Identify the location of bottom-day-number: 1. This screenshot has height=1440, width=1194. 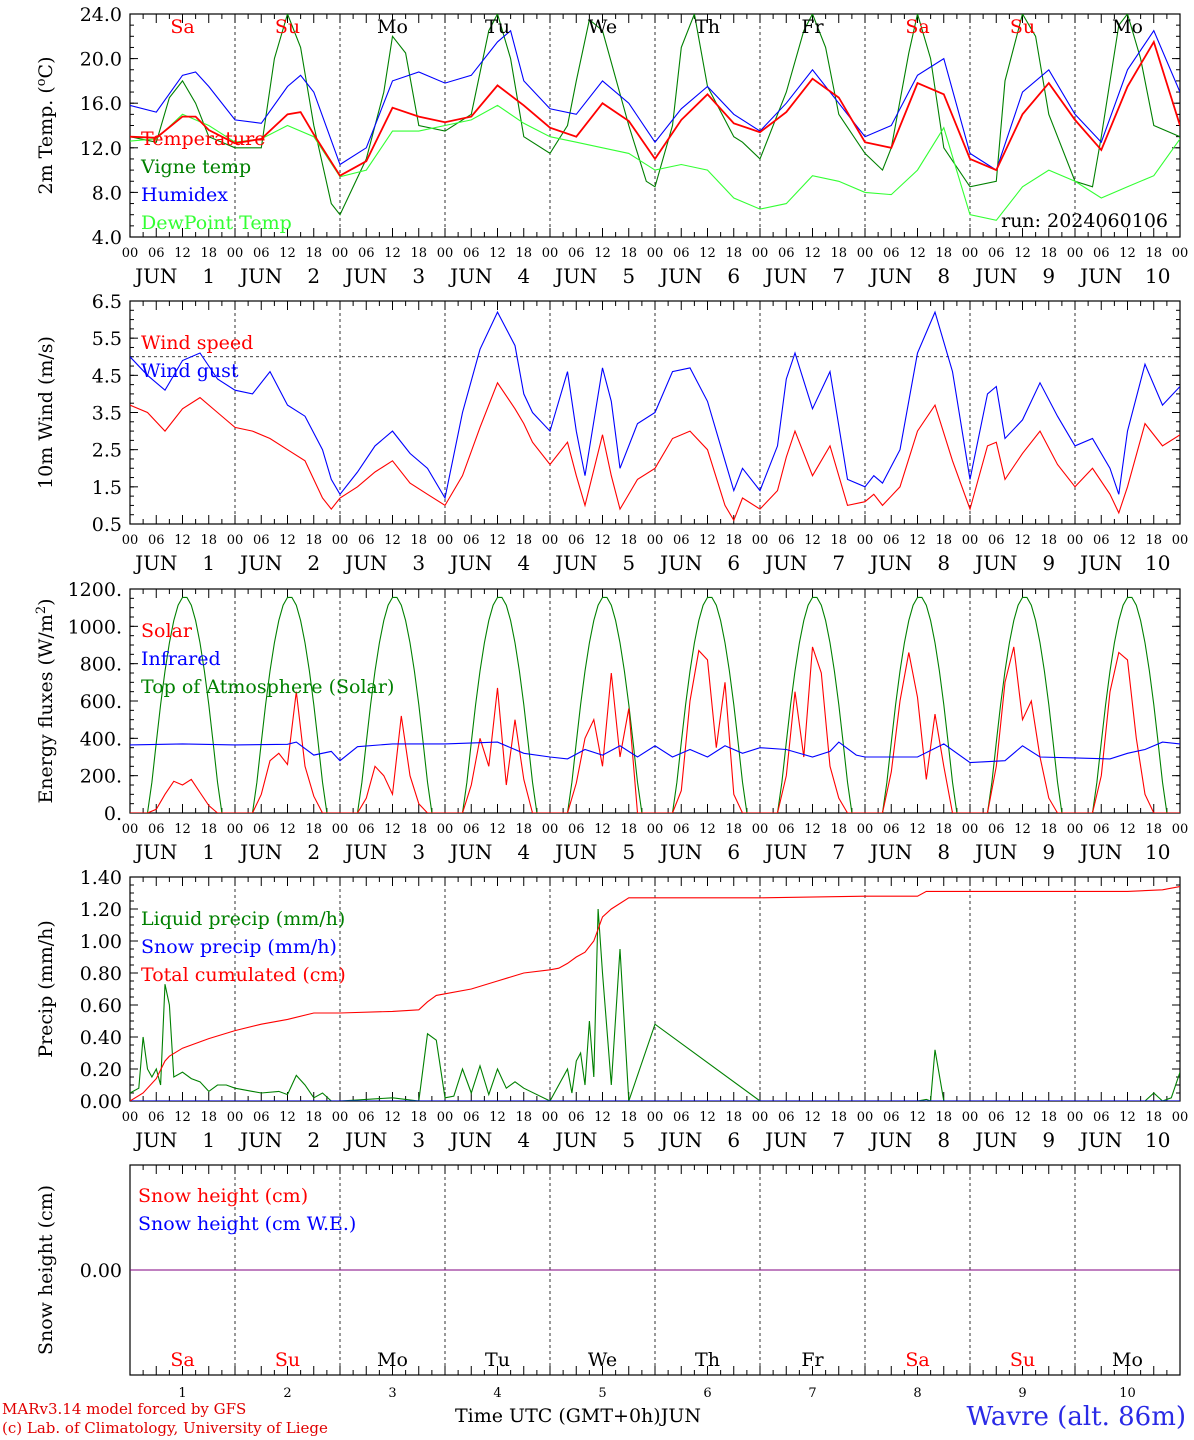
(182, 1393).